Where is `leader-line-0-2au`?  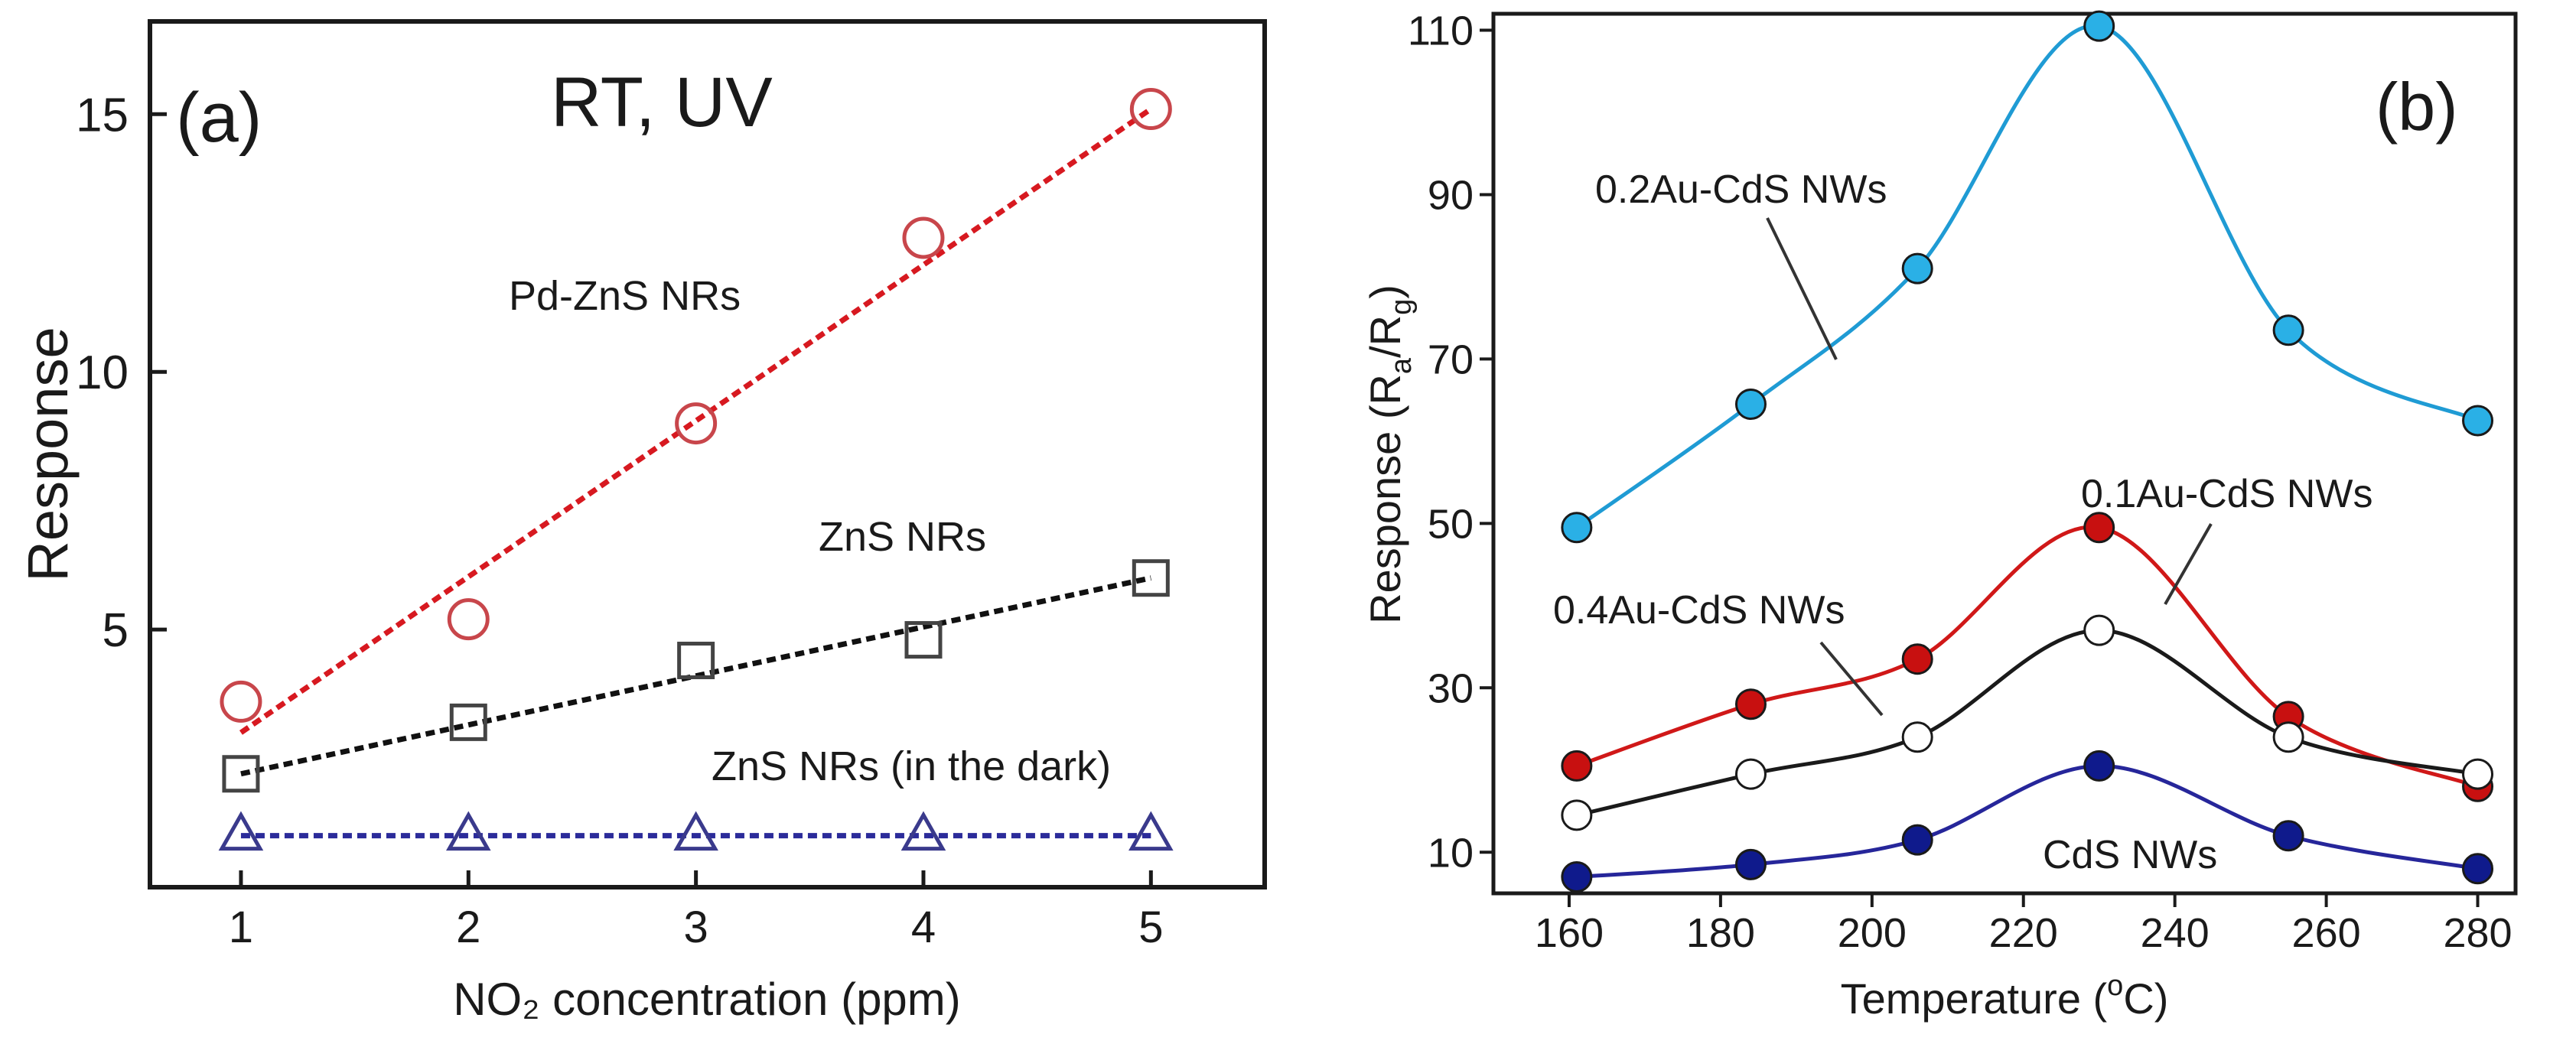
leader-line-0-2au is located at coordinates (1802, 288).